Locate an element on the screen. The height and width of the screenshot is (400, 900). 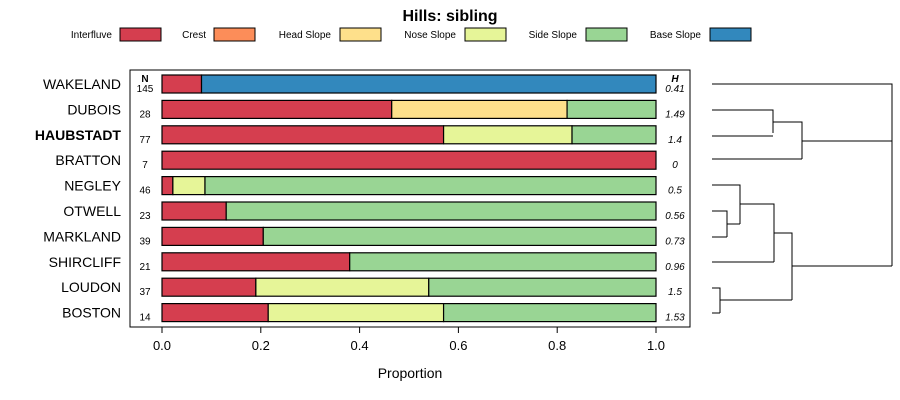
row-h-value: 1.4 is located at coordinates (675, 140).